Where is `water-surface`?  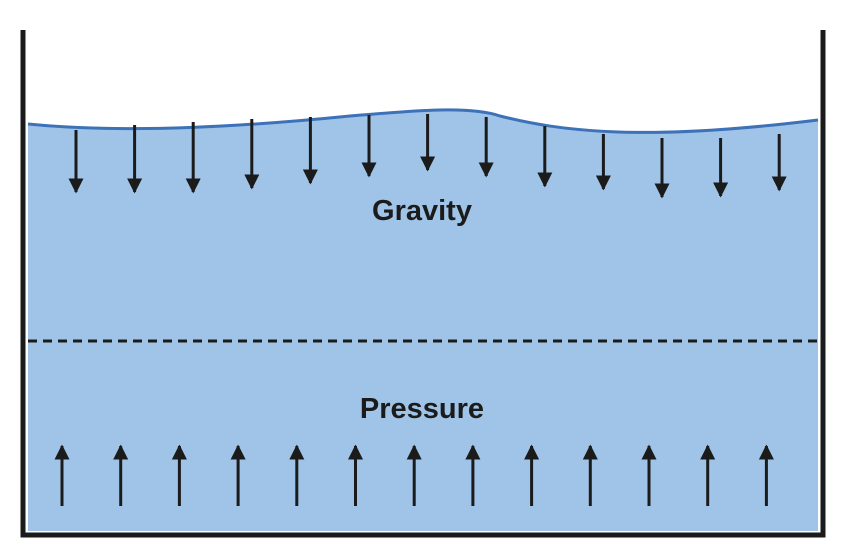 water-surface is located at coordinates (423, 121).